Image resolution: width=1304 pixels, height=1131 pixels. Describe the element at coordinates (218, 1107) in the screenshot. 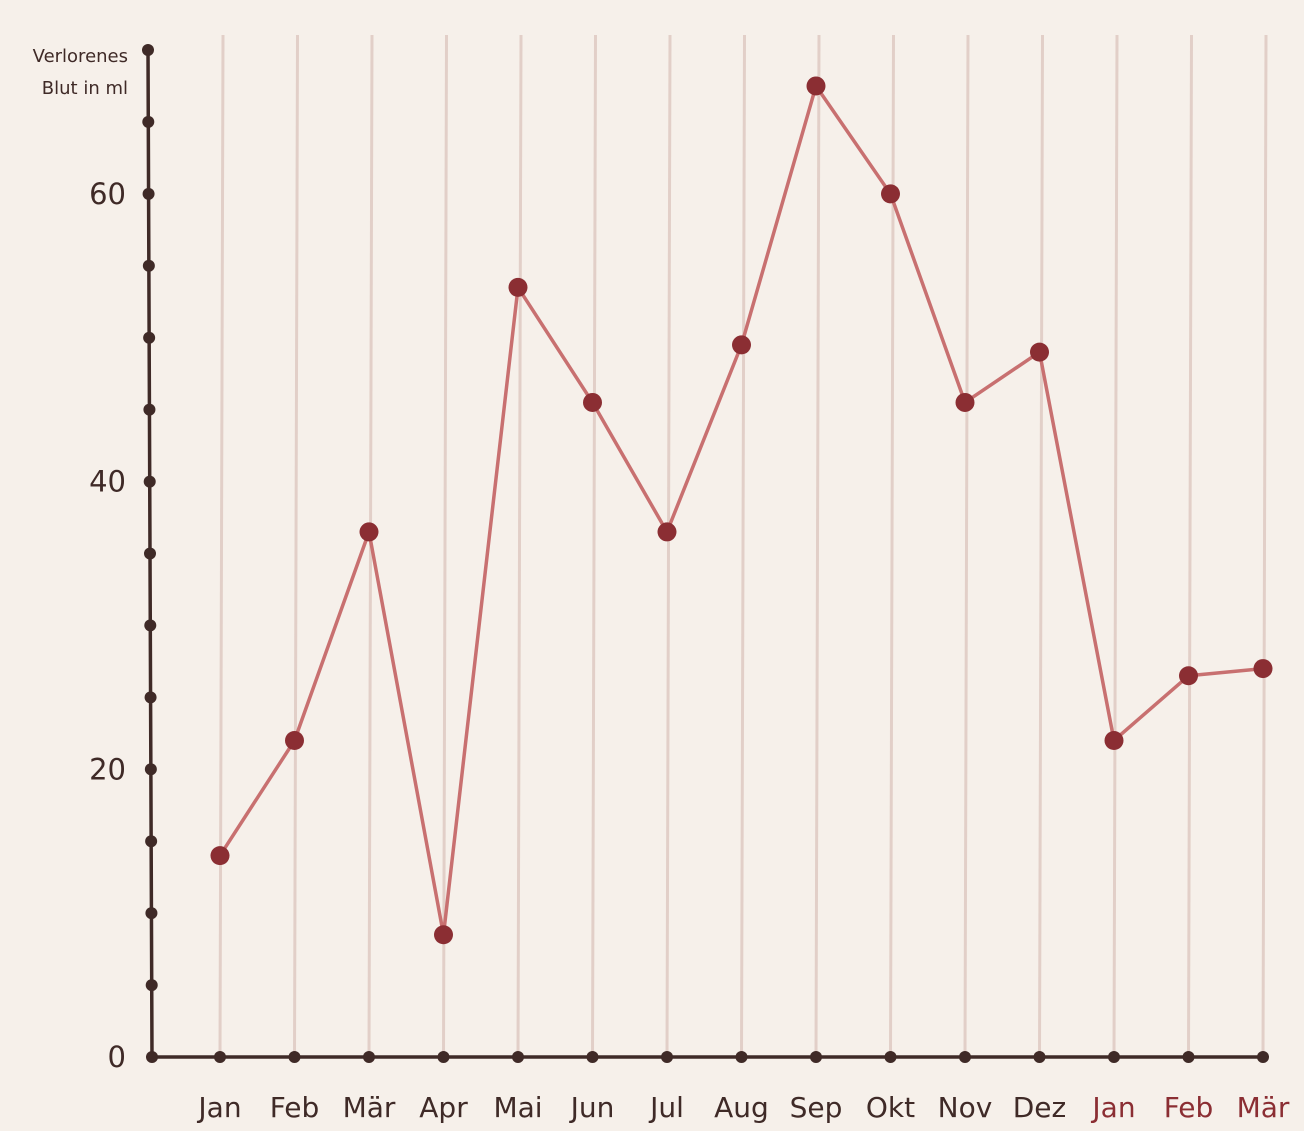

I see `x-tick-label-1: Jan` at that location.